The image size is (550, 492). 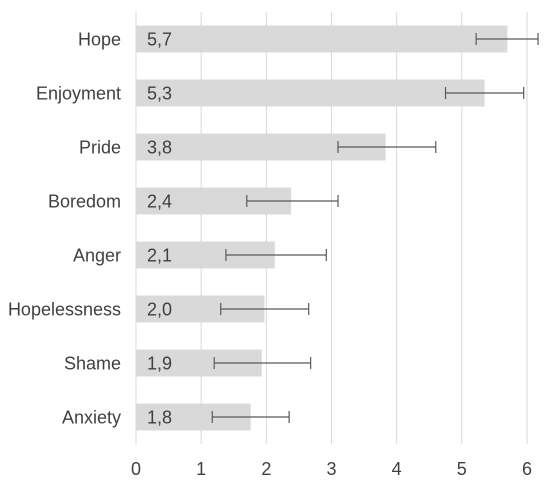 What do you see at coordinates (97, 256) in the screenshot?
I see `category-label: Anger` at bounding box center [97, 256].